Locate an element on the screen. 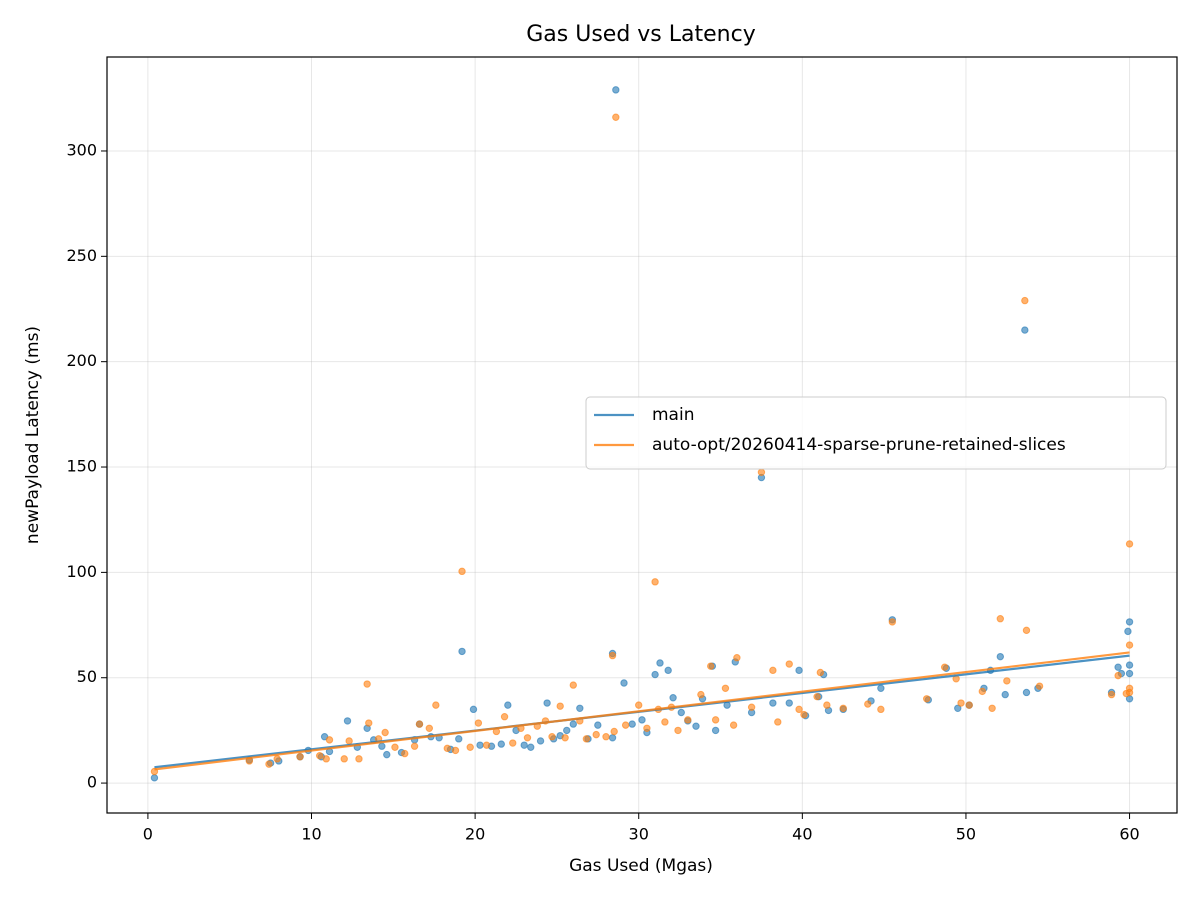 The width and height of the screenshot is (1200, 900). legend-label: main is located at coordinates (673, 415).